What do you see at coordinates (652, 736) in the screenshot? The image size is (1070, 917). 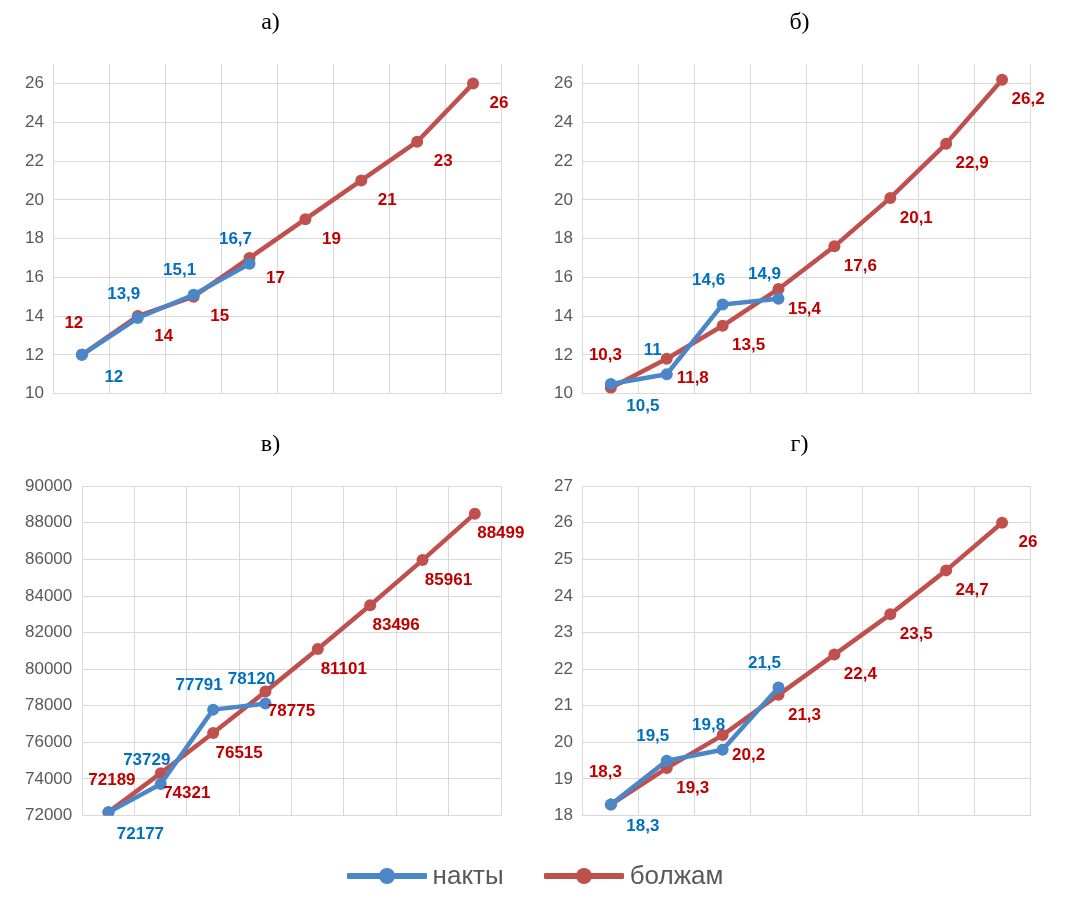 I see `data-label: 19,5` at bounding box center [652, 736].